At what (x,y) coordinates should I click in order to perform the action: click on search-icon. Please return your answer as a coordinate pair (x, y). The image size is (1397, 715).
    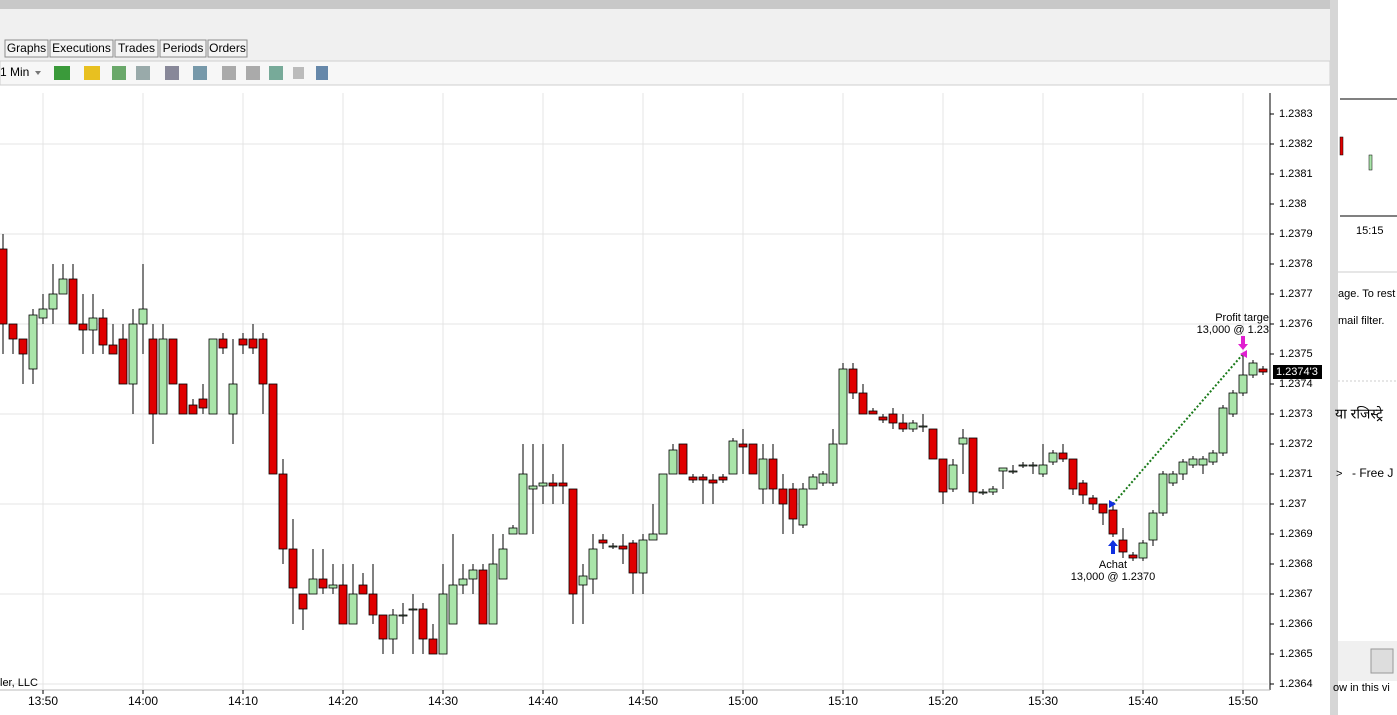
    Looking at the image, I should click on (200, 73).